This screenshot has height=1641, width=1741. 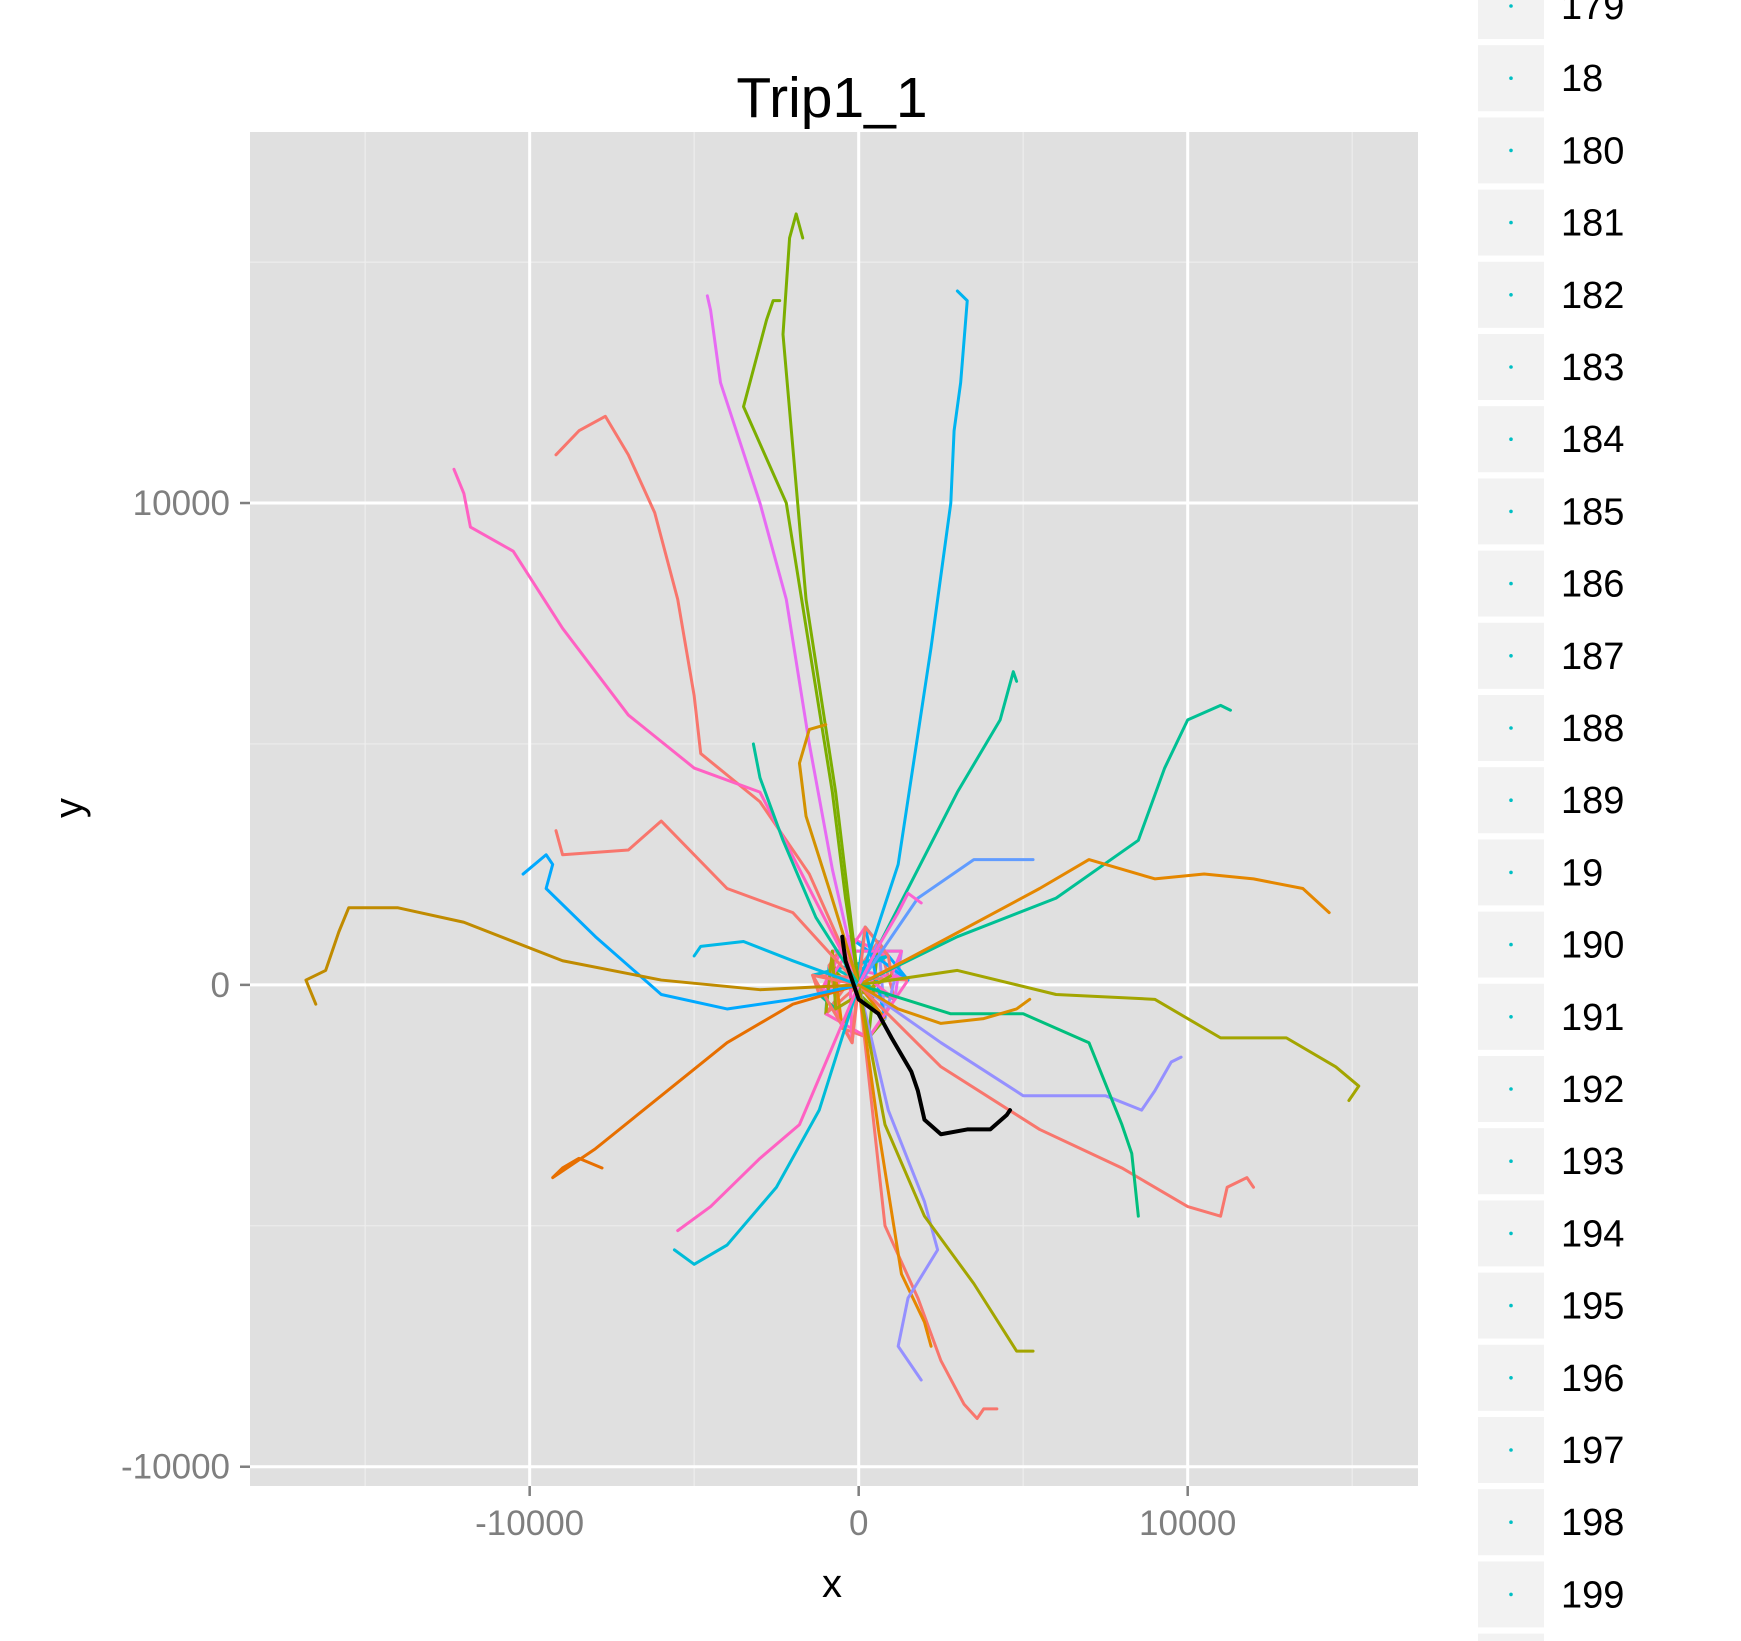 I want to click on highlight-trajectory-line, so click(x=926, y=1035).